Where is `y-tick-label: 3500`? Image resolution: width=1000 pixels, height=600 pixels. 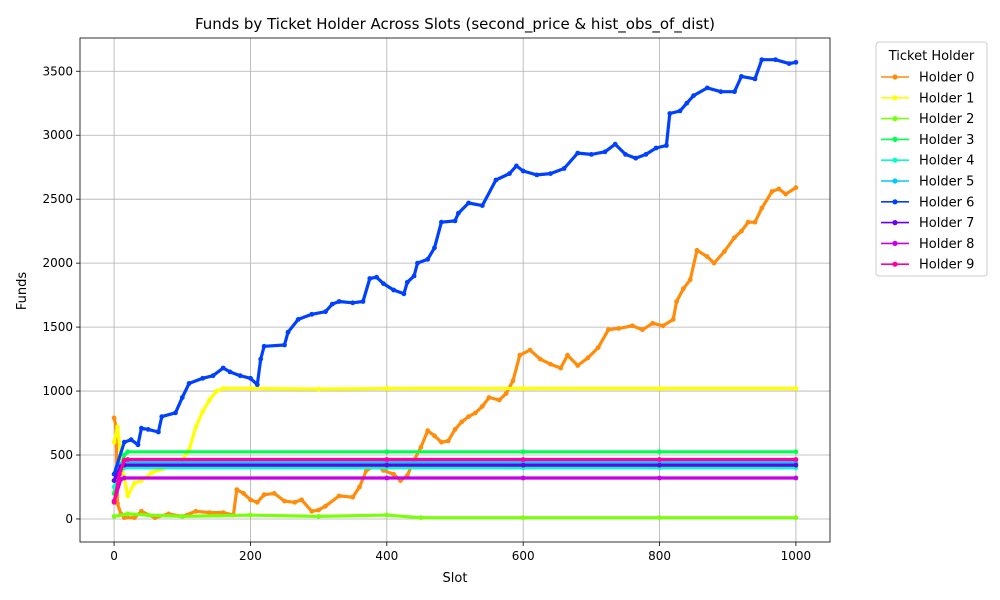
y-tick-label: 3500 is located at coordinates (57, 71).